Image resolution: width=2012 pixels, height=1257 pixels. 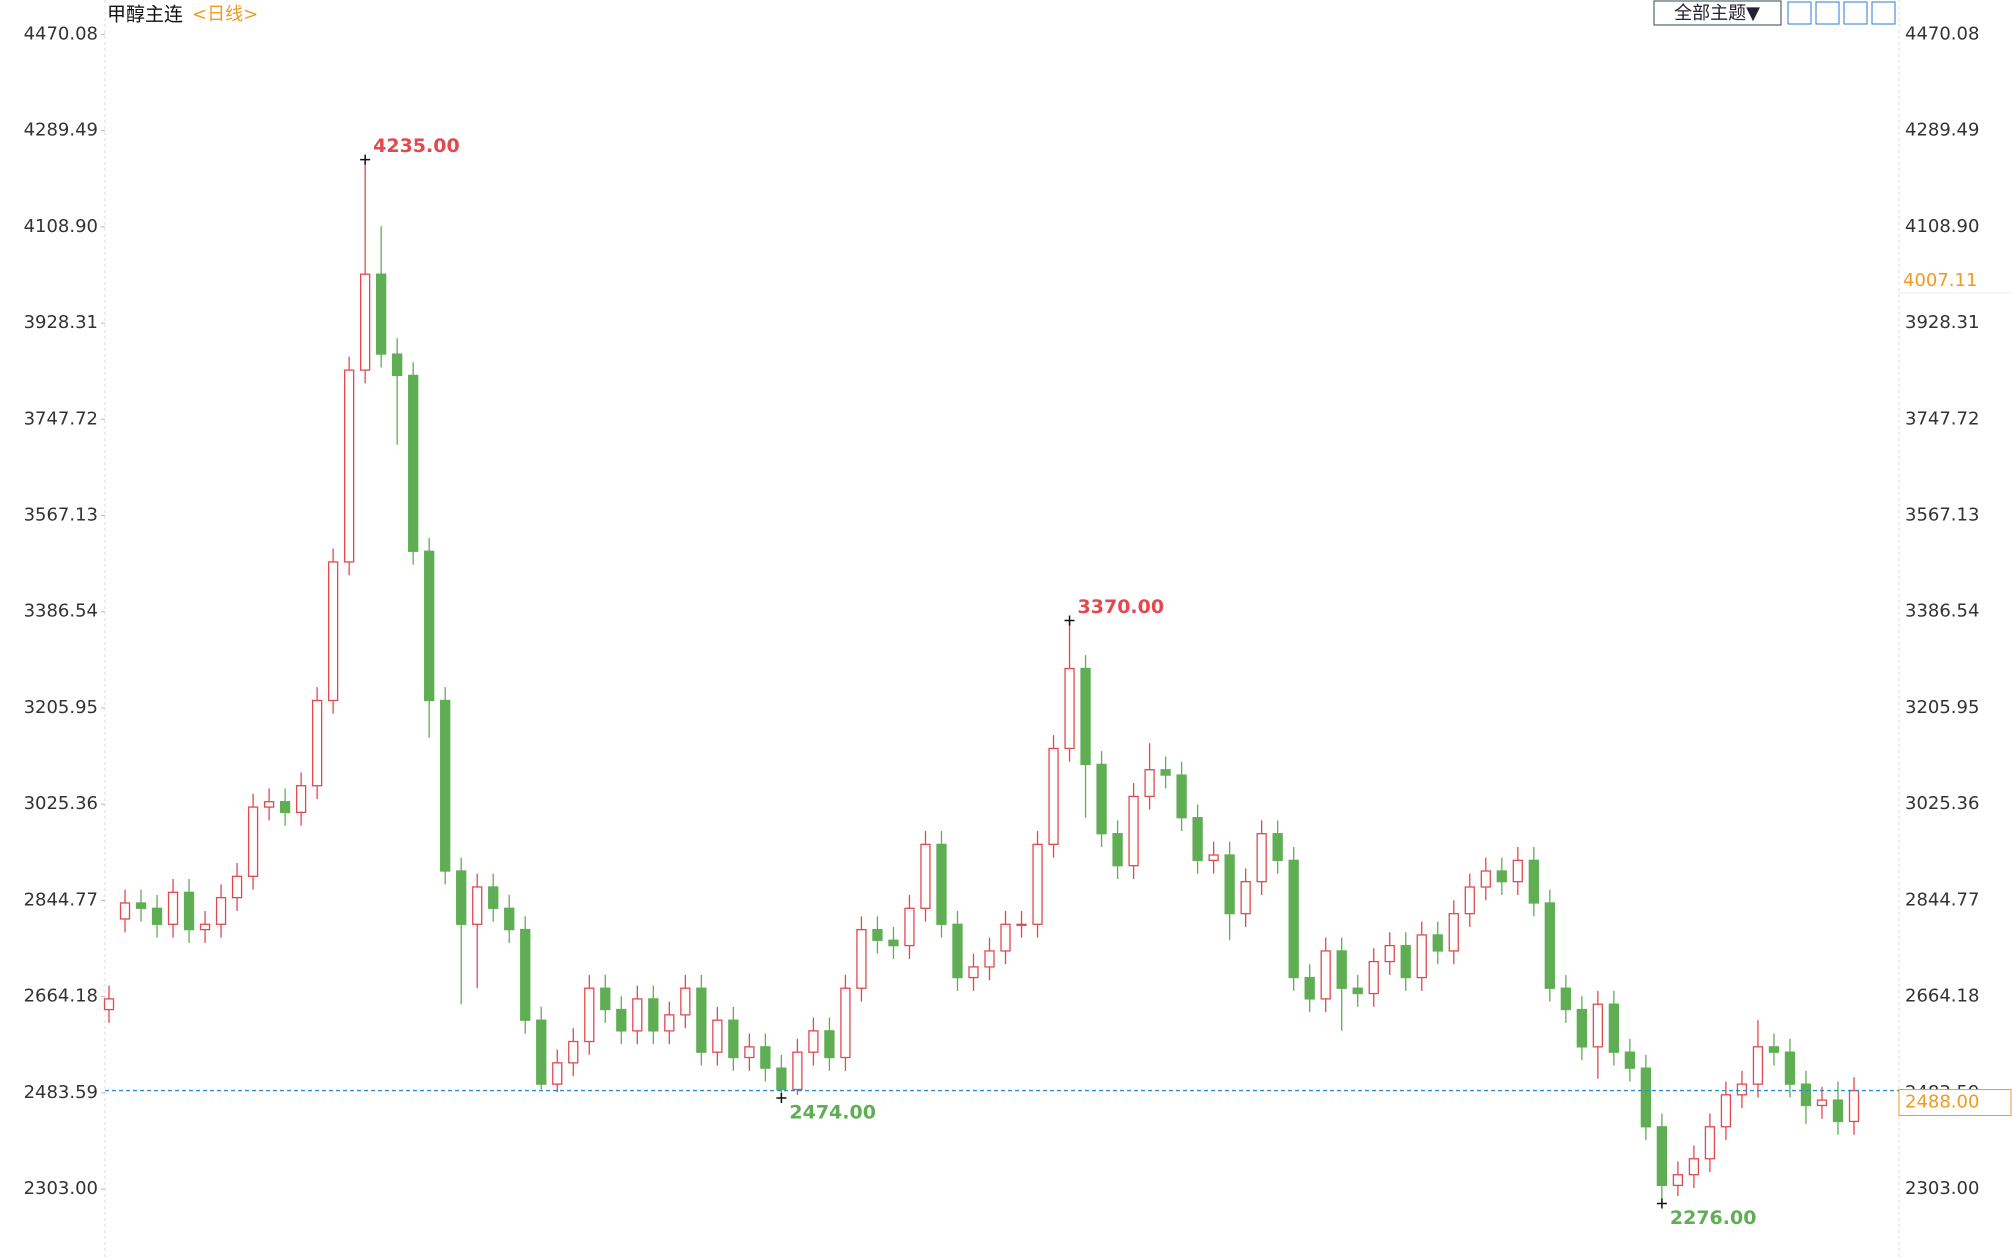 What do you see at coordinates (61, 707) in the screenshot?
I see `y-tick-label: 3205.95` at bounding box center [61, 707].